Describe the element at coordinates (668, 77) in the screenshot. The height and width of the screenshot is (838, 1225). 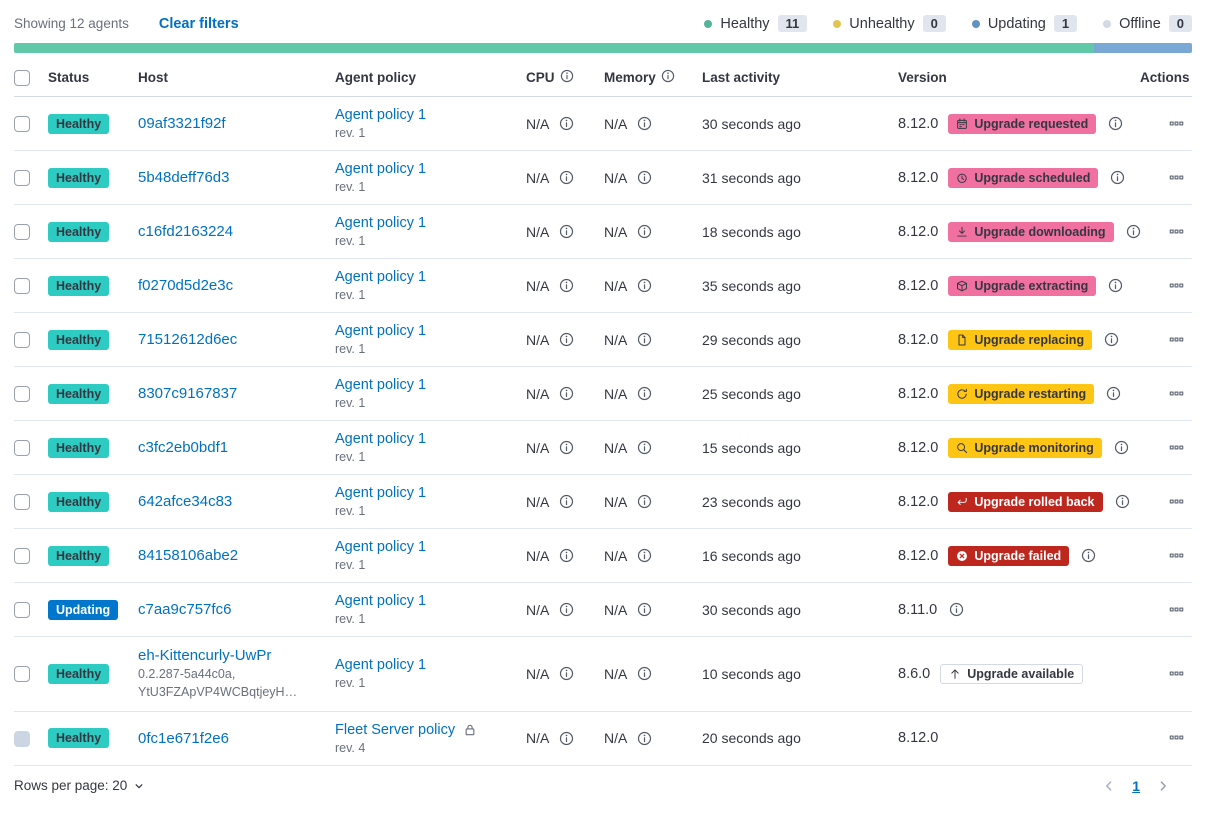
I see `memory-info-icon` at that location.